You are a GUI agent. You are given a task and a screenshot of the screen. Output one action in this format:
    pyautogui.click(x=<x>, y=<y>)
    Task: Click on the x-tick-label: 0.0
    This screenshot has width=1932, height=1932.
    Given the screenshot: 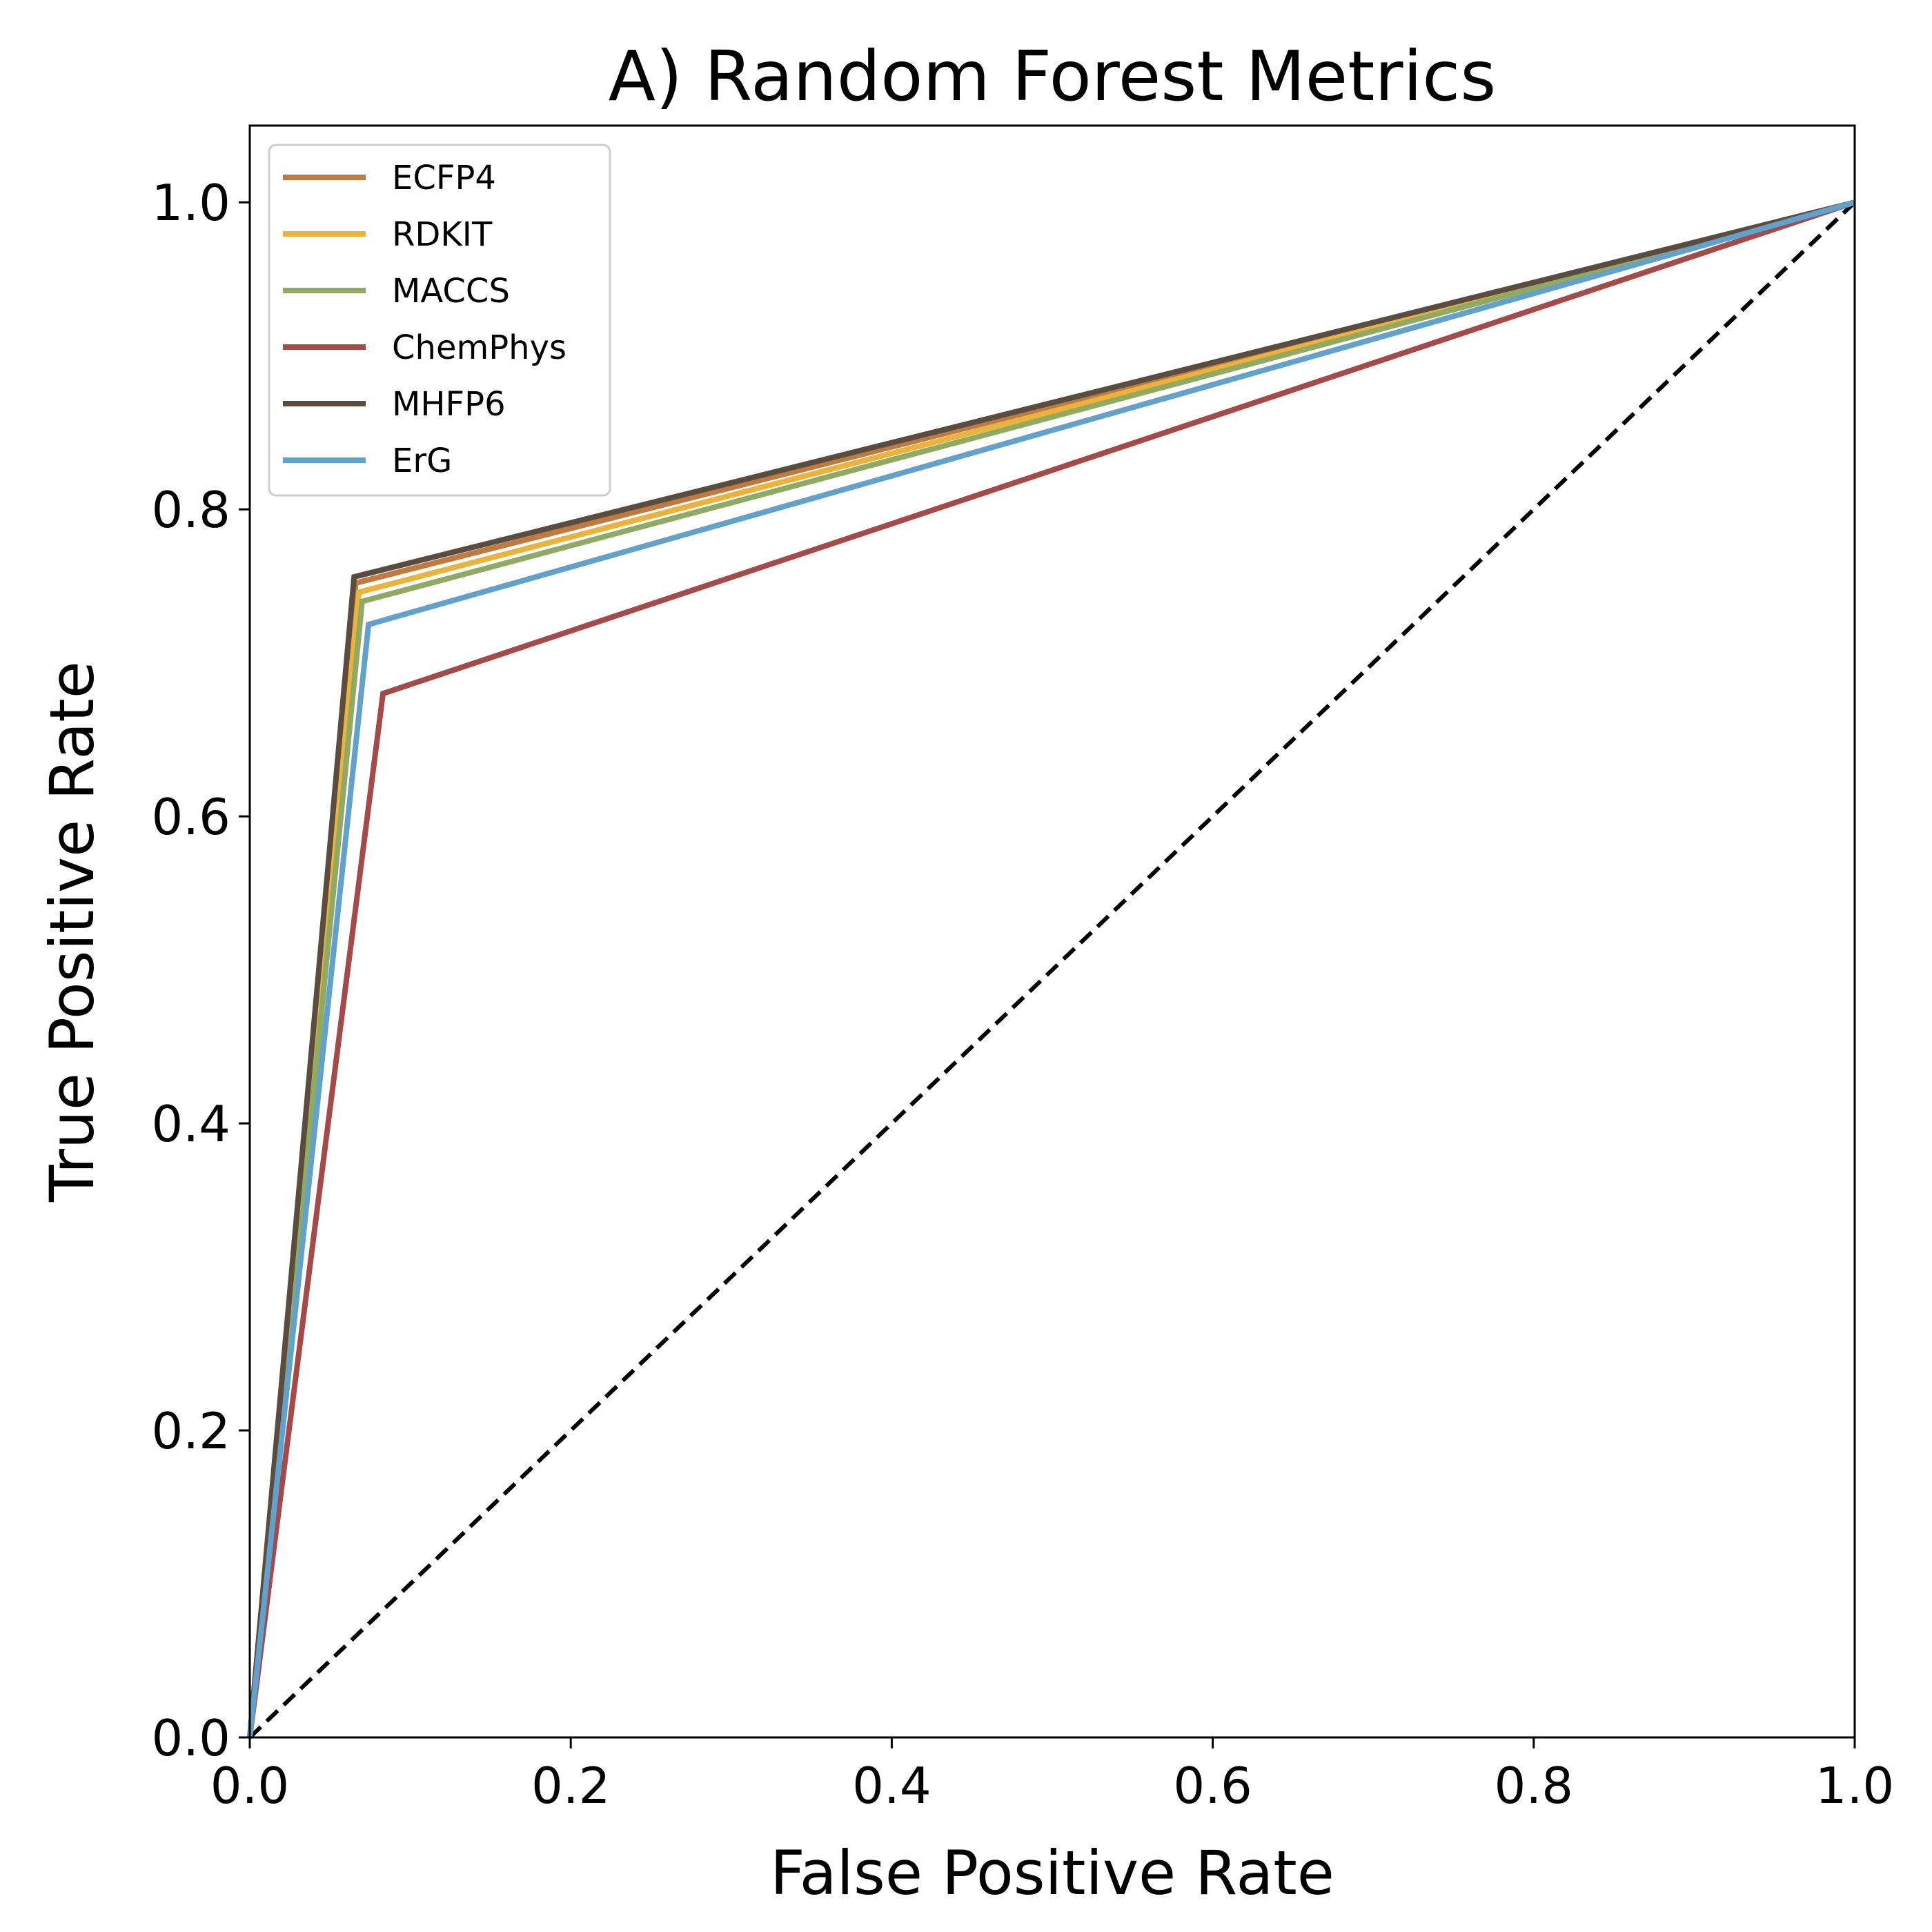 What is the action you would take?
    pyautogui.click(x=250, y=1786)
    